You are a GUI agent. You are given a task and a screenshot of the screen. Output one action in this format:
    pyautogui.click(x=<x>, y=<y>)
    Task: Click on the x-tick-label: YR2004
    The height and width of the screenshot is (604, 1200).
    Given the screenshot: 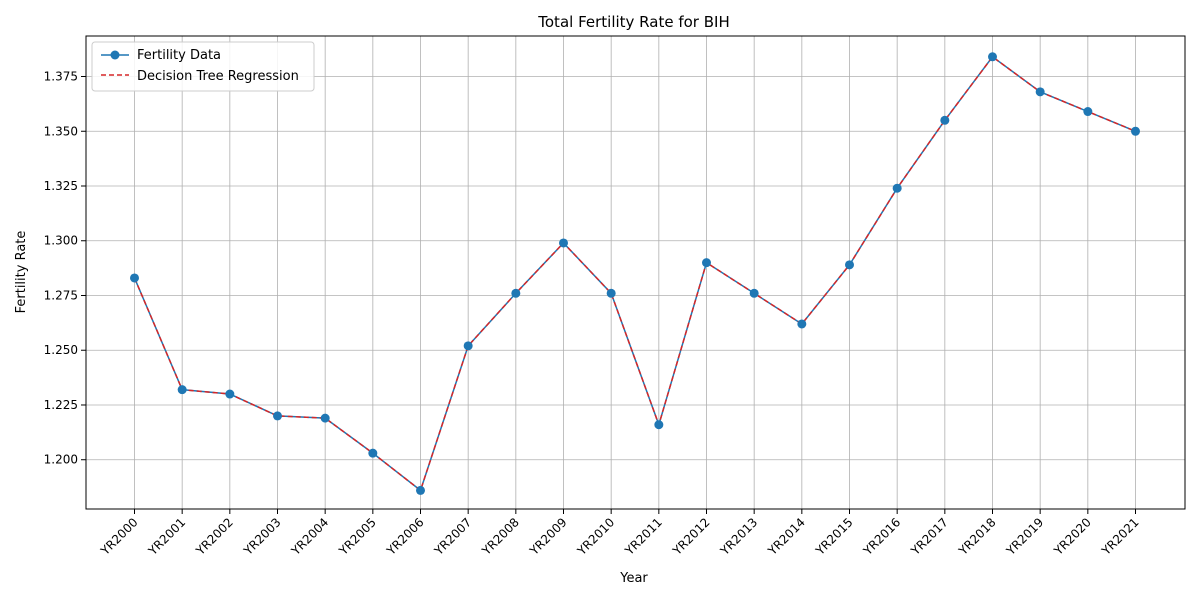 What is the action you would take?
    pyautogui.click(x=309, y=536)
    